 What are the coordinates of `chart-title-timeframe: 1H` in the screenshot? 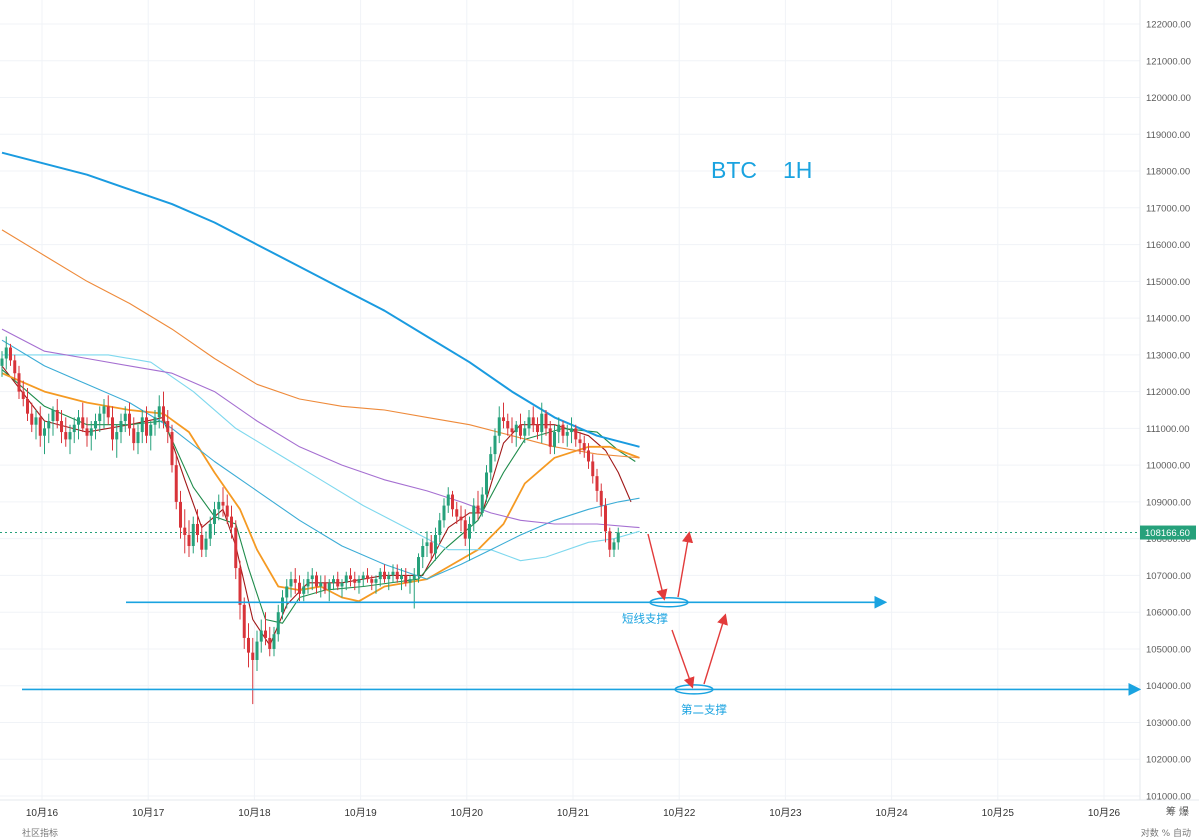 It's located at (797, 170).